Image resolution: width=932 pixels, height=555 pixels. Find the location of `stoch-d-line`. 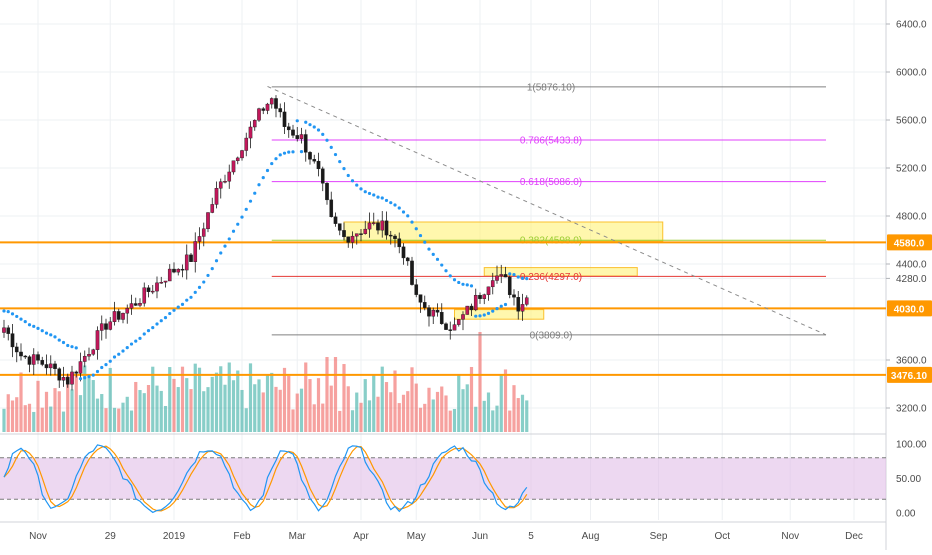

stoch-d-line is located at coordinates (265, 478).